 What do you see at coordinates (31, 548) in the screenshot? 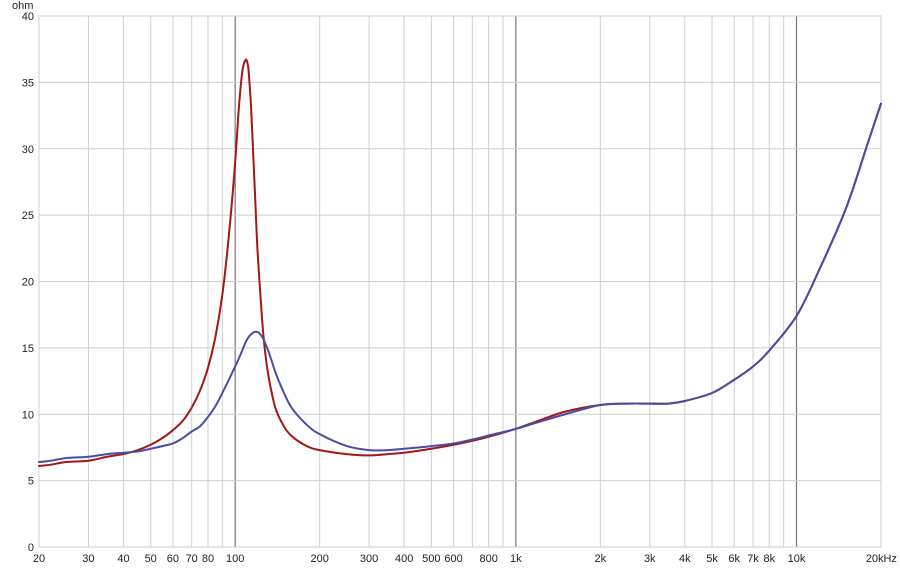
I see `y-tick-label: 0` at bounding box center [31, 548].